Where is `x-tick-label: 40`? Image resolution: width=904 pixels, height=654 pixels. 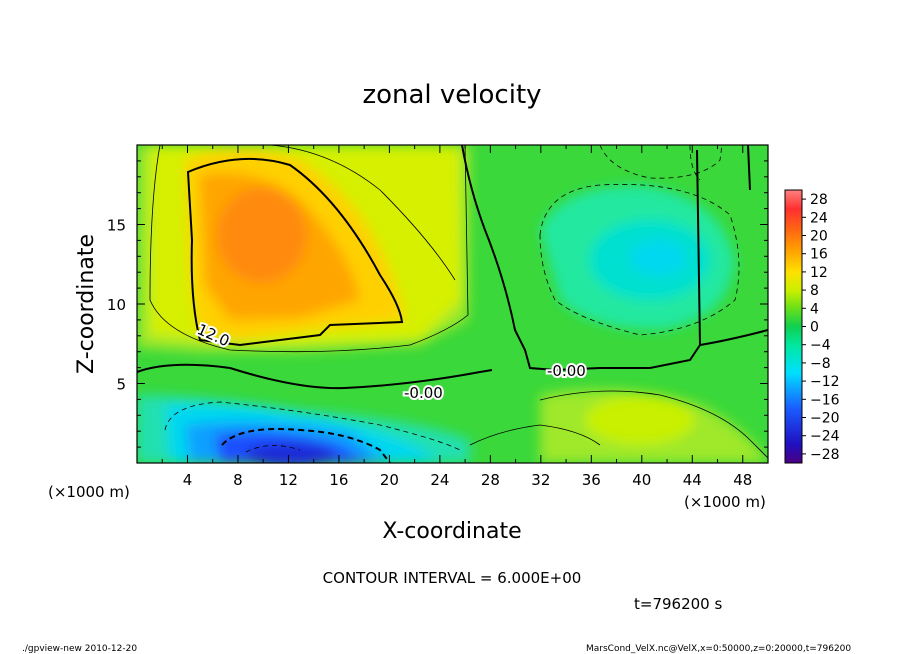
x-tick-label: 40 is located at coordinates (641, 480).